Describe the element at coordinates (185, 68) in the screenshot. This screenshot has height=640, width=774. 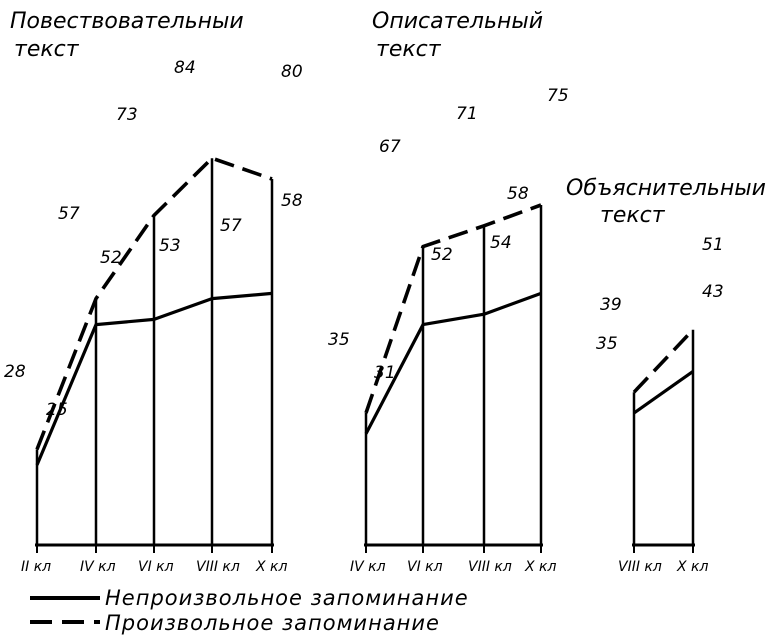
I see `panel1-dashed-data-label: 84` at that location.